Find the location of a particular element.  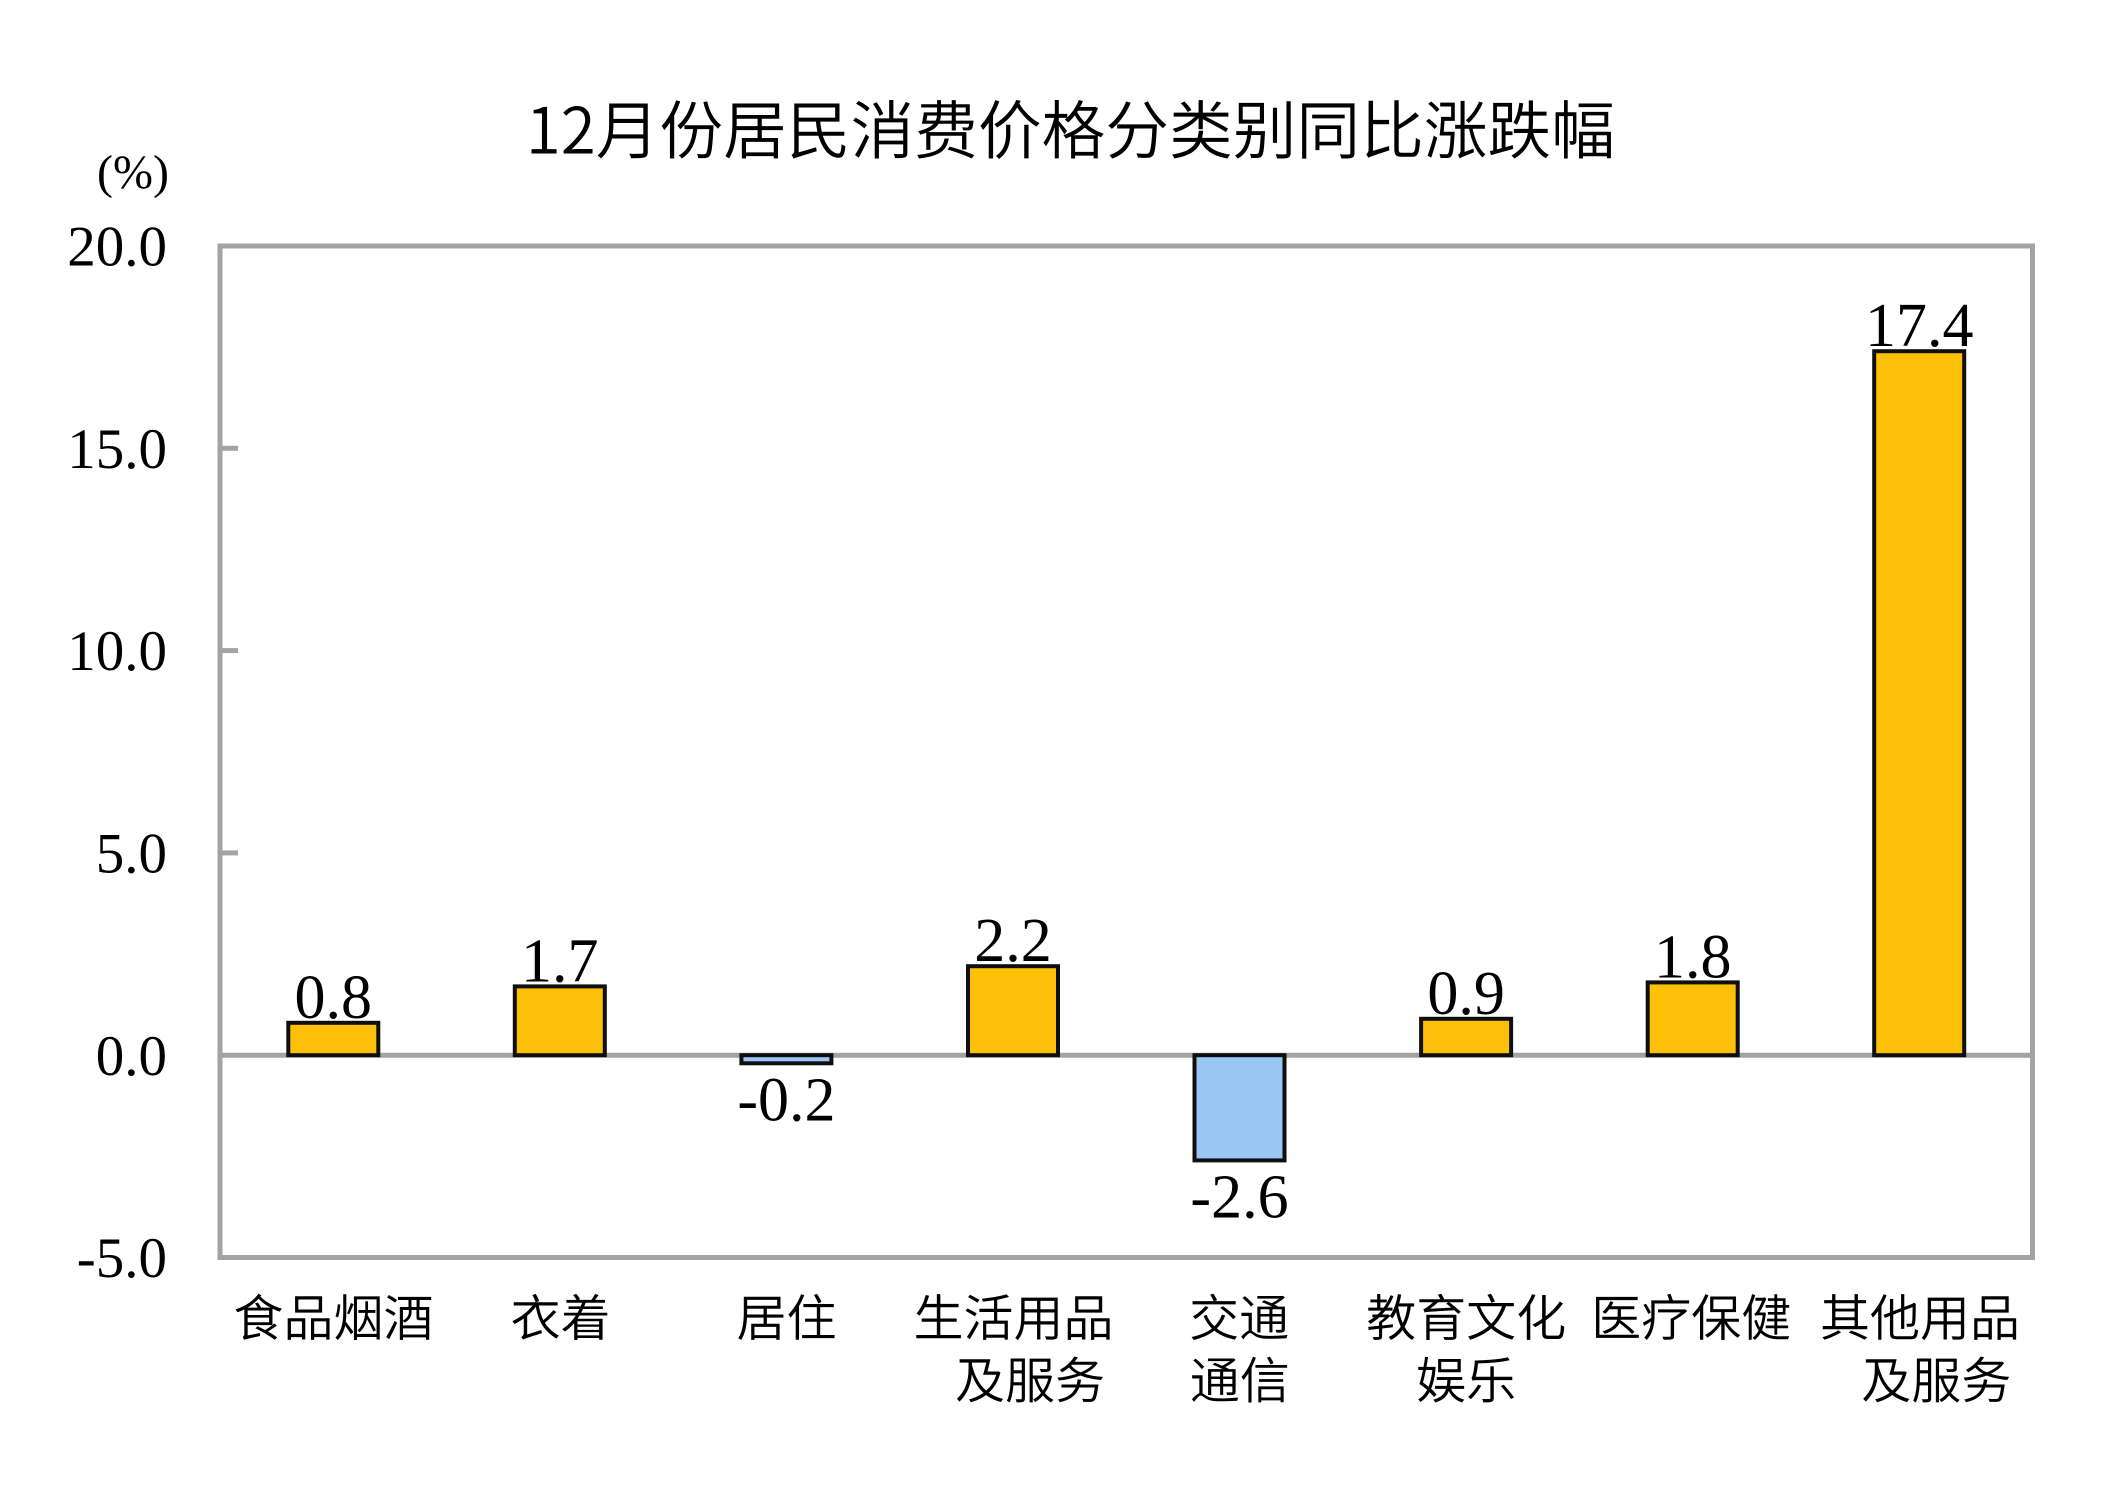

svg-text: 15.0 is located at coordinates (117, 449).